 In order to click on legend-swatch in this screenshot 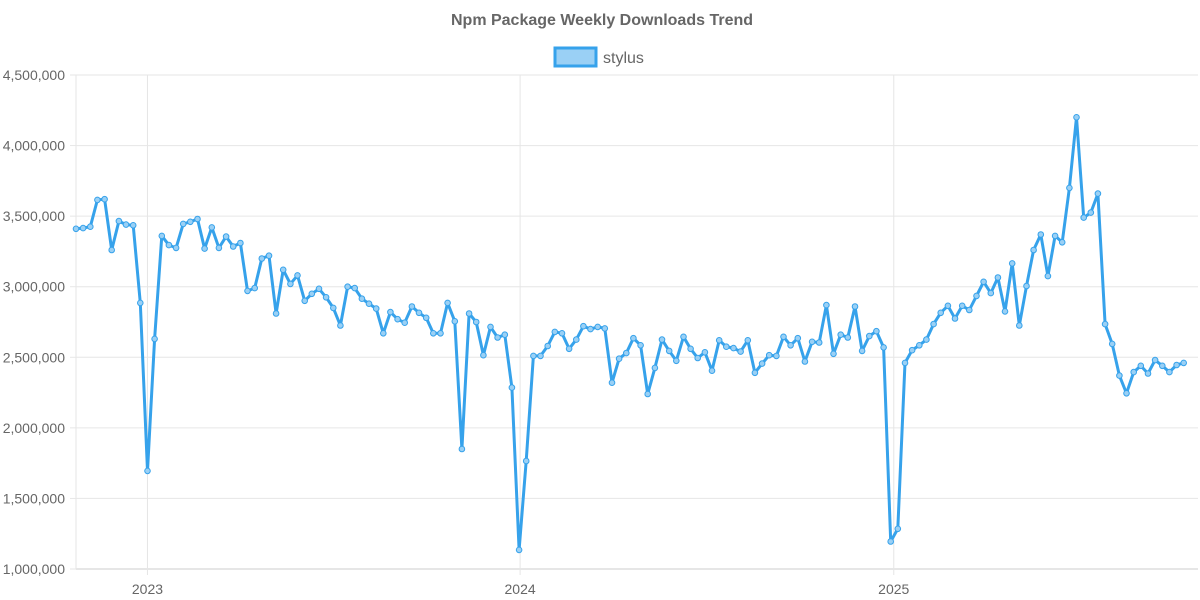, I will do `click(575, 57)`.